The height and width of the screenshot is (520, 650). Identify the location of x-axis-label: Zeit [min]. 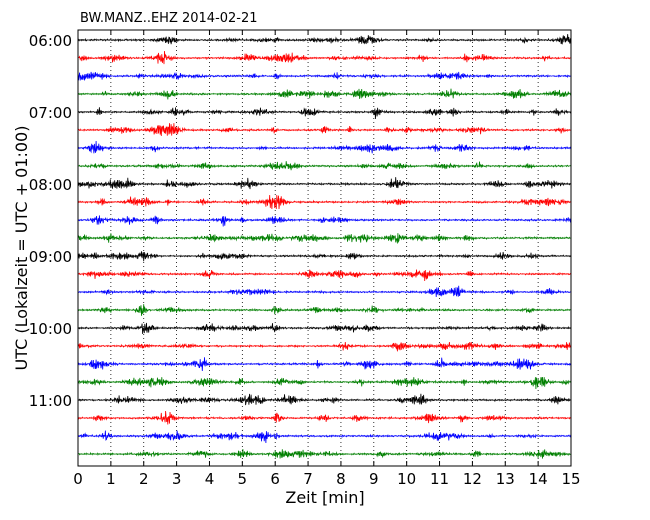
(325, 497).